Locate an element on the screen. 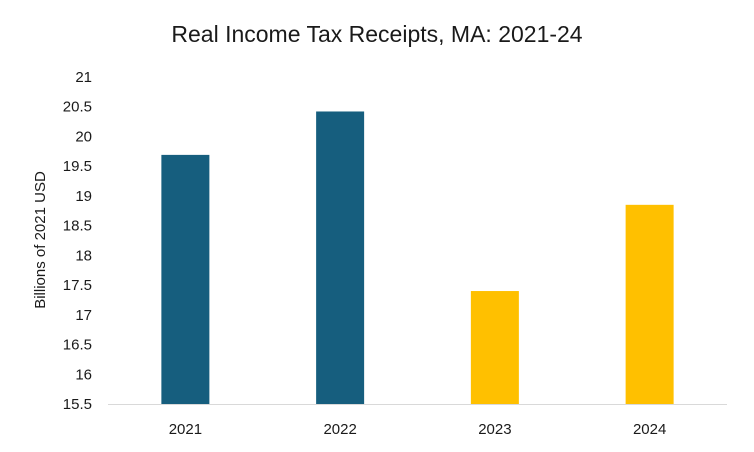 This screenshot has height=452, width=754. y-tick-label: 17 is located at coordinates (83, 315).